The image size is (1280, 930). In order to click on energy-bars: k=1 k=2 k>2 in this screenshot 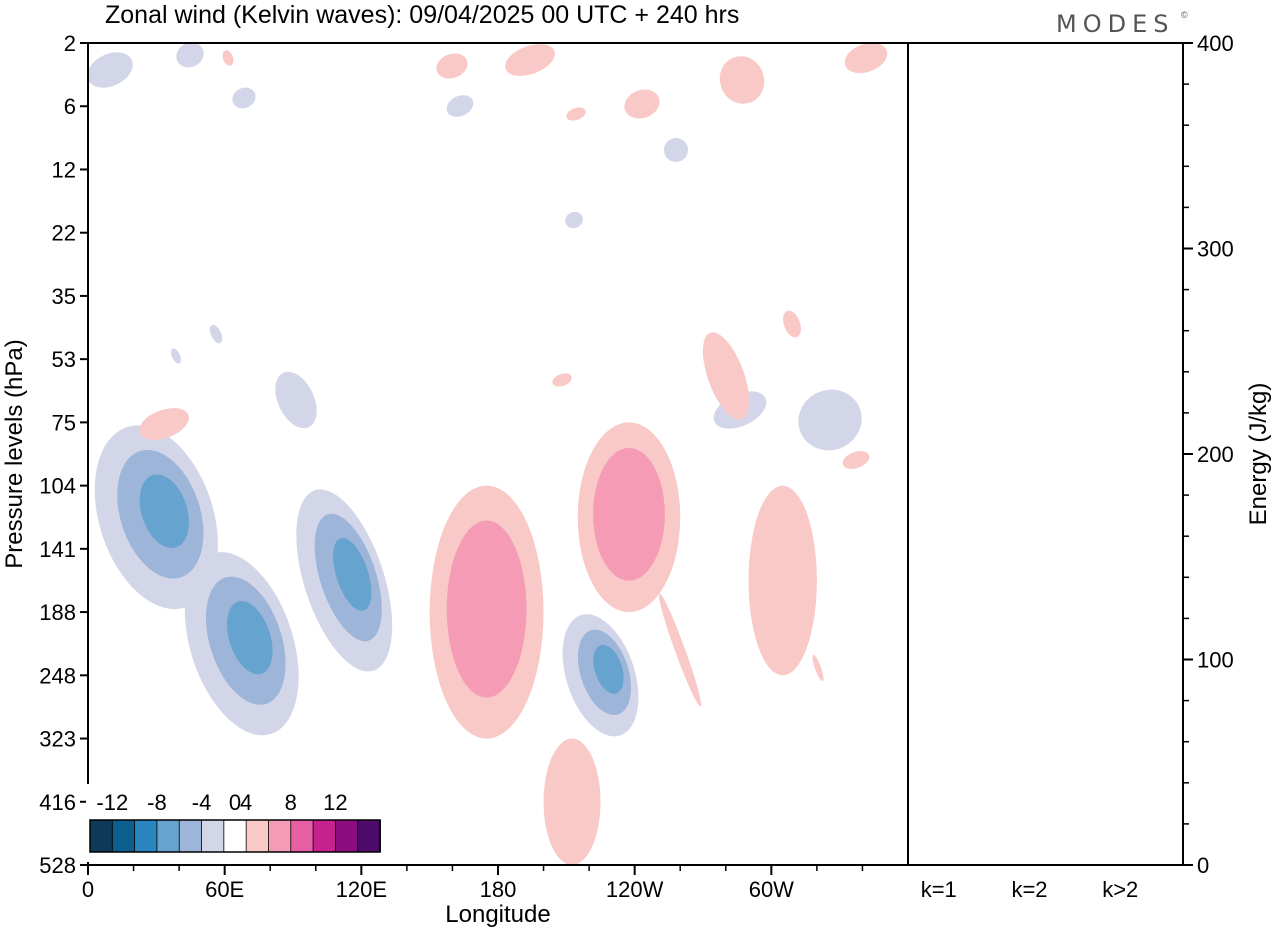, I will do `click(1029, 883)`.